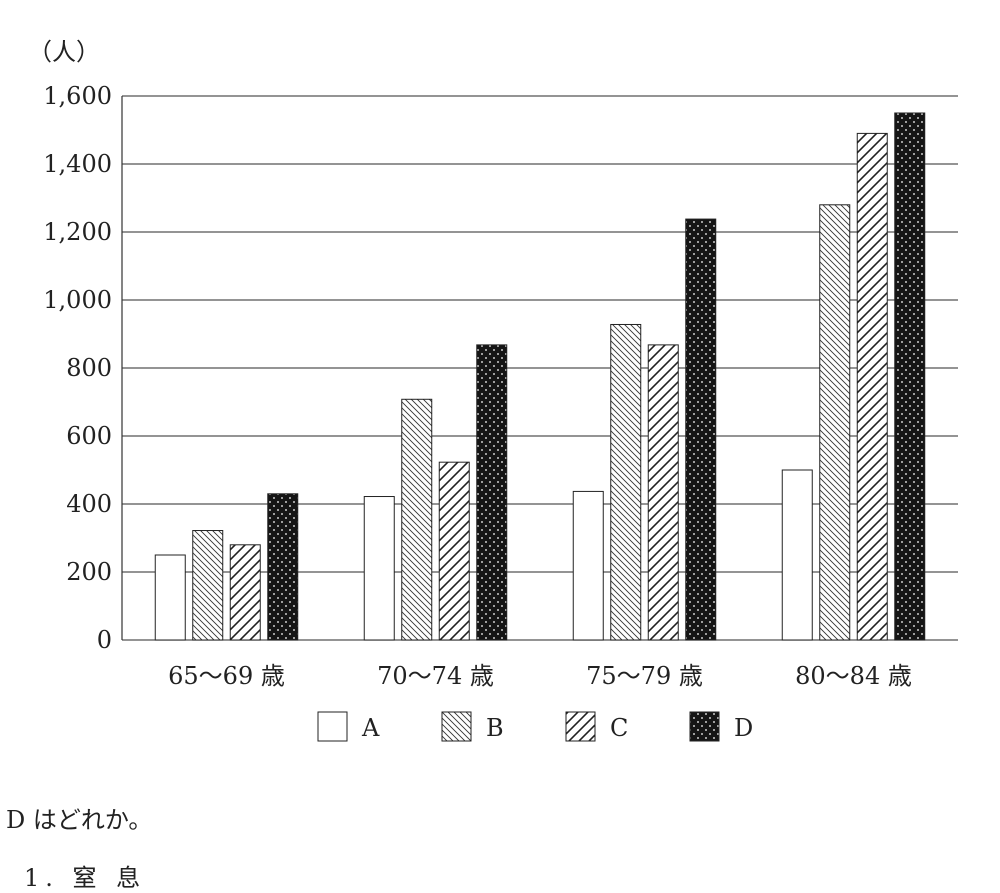 The height and width of the screenshot is (893, 1000). I want to click on x-category-label: 75～79 歳, so click(644, 676).